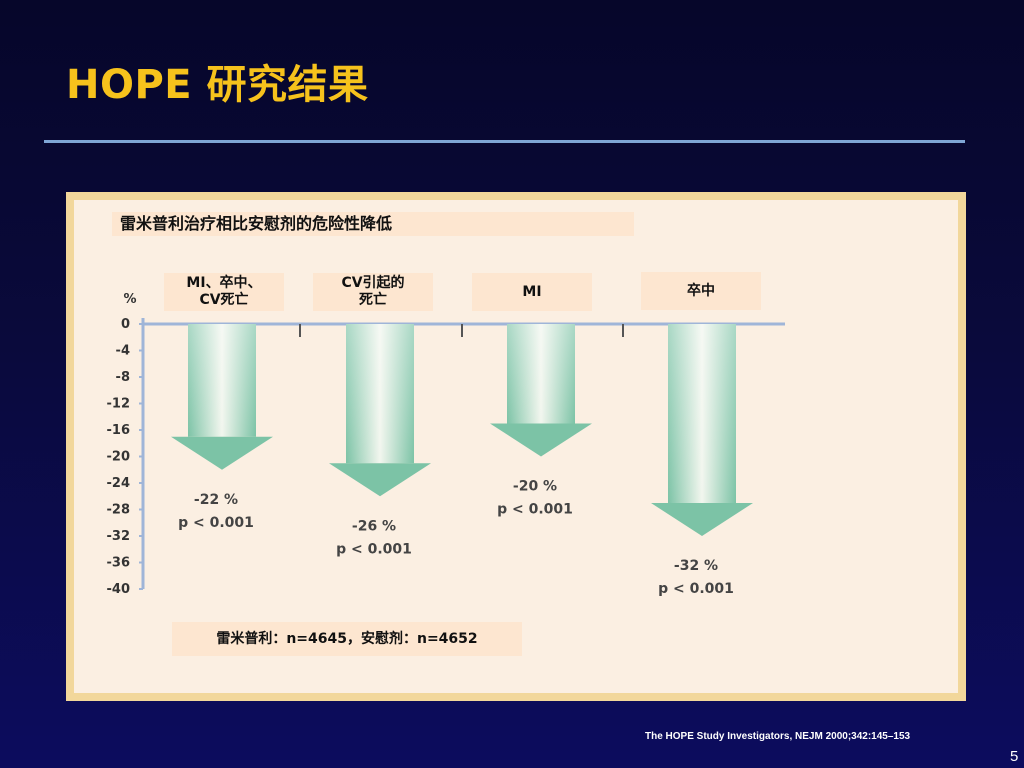 The image size is (1024, 768). I want to click on y-tick-label: -20, so click(119, 457).